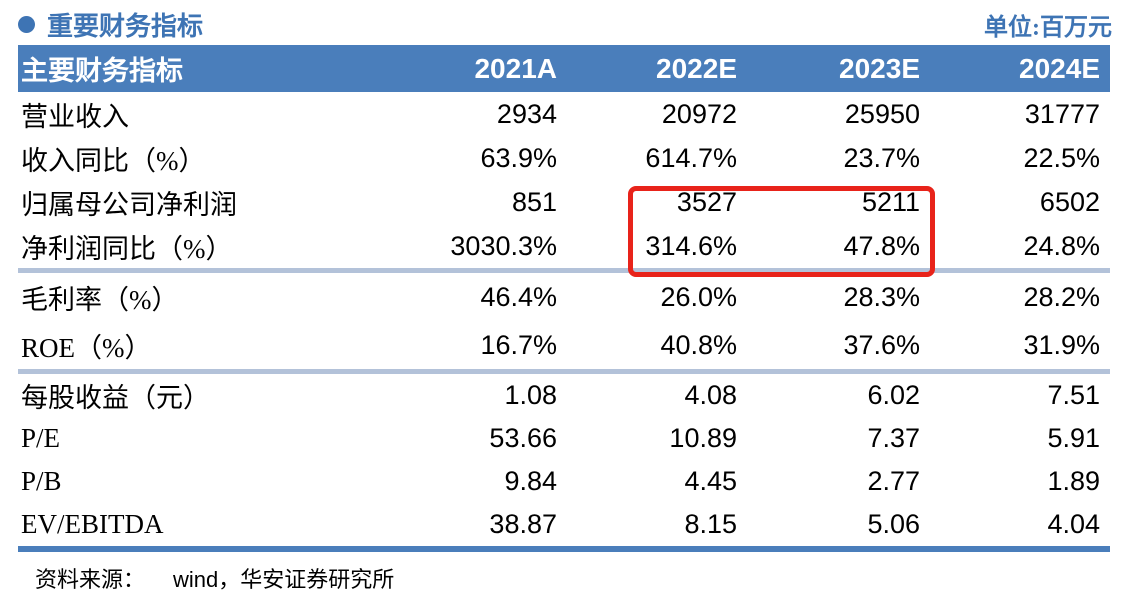  I want to click on cell-value: 6502, so click(1069, 201).